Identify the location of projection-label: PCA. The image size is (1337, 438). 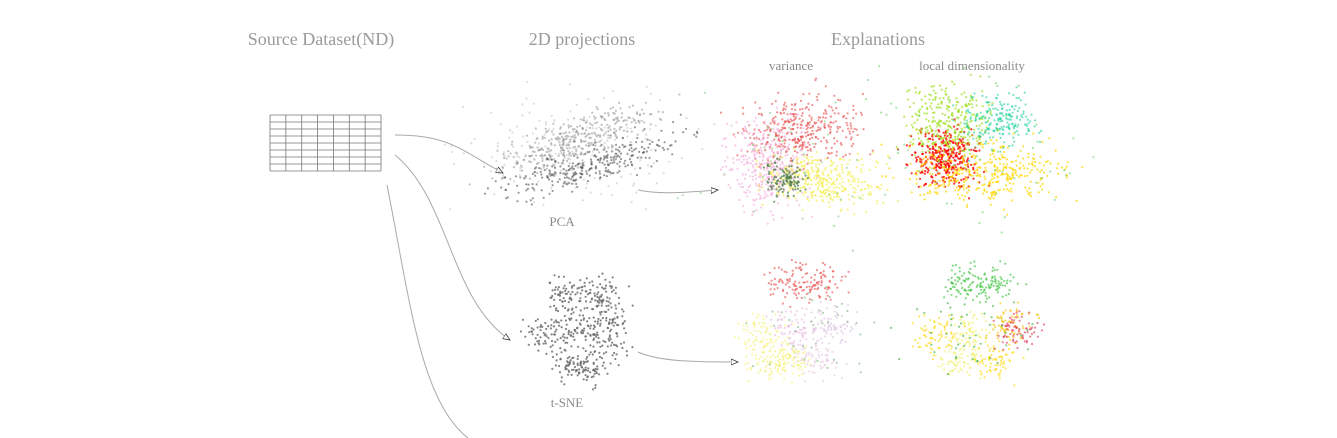
(562, 221).